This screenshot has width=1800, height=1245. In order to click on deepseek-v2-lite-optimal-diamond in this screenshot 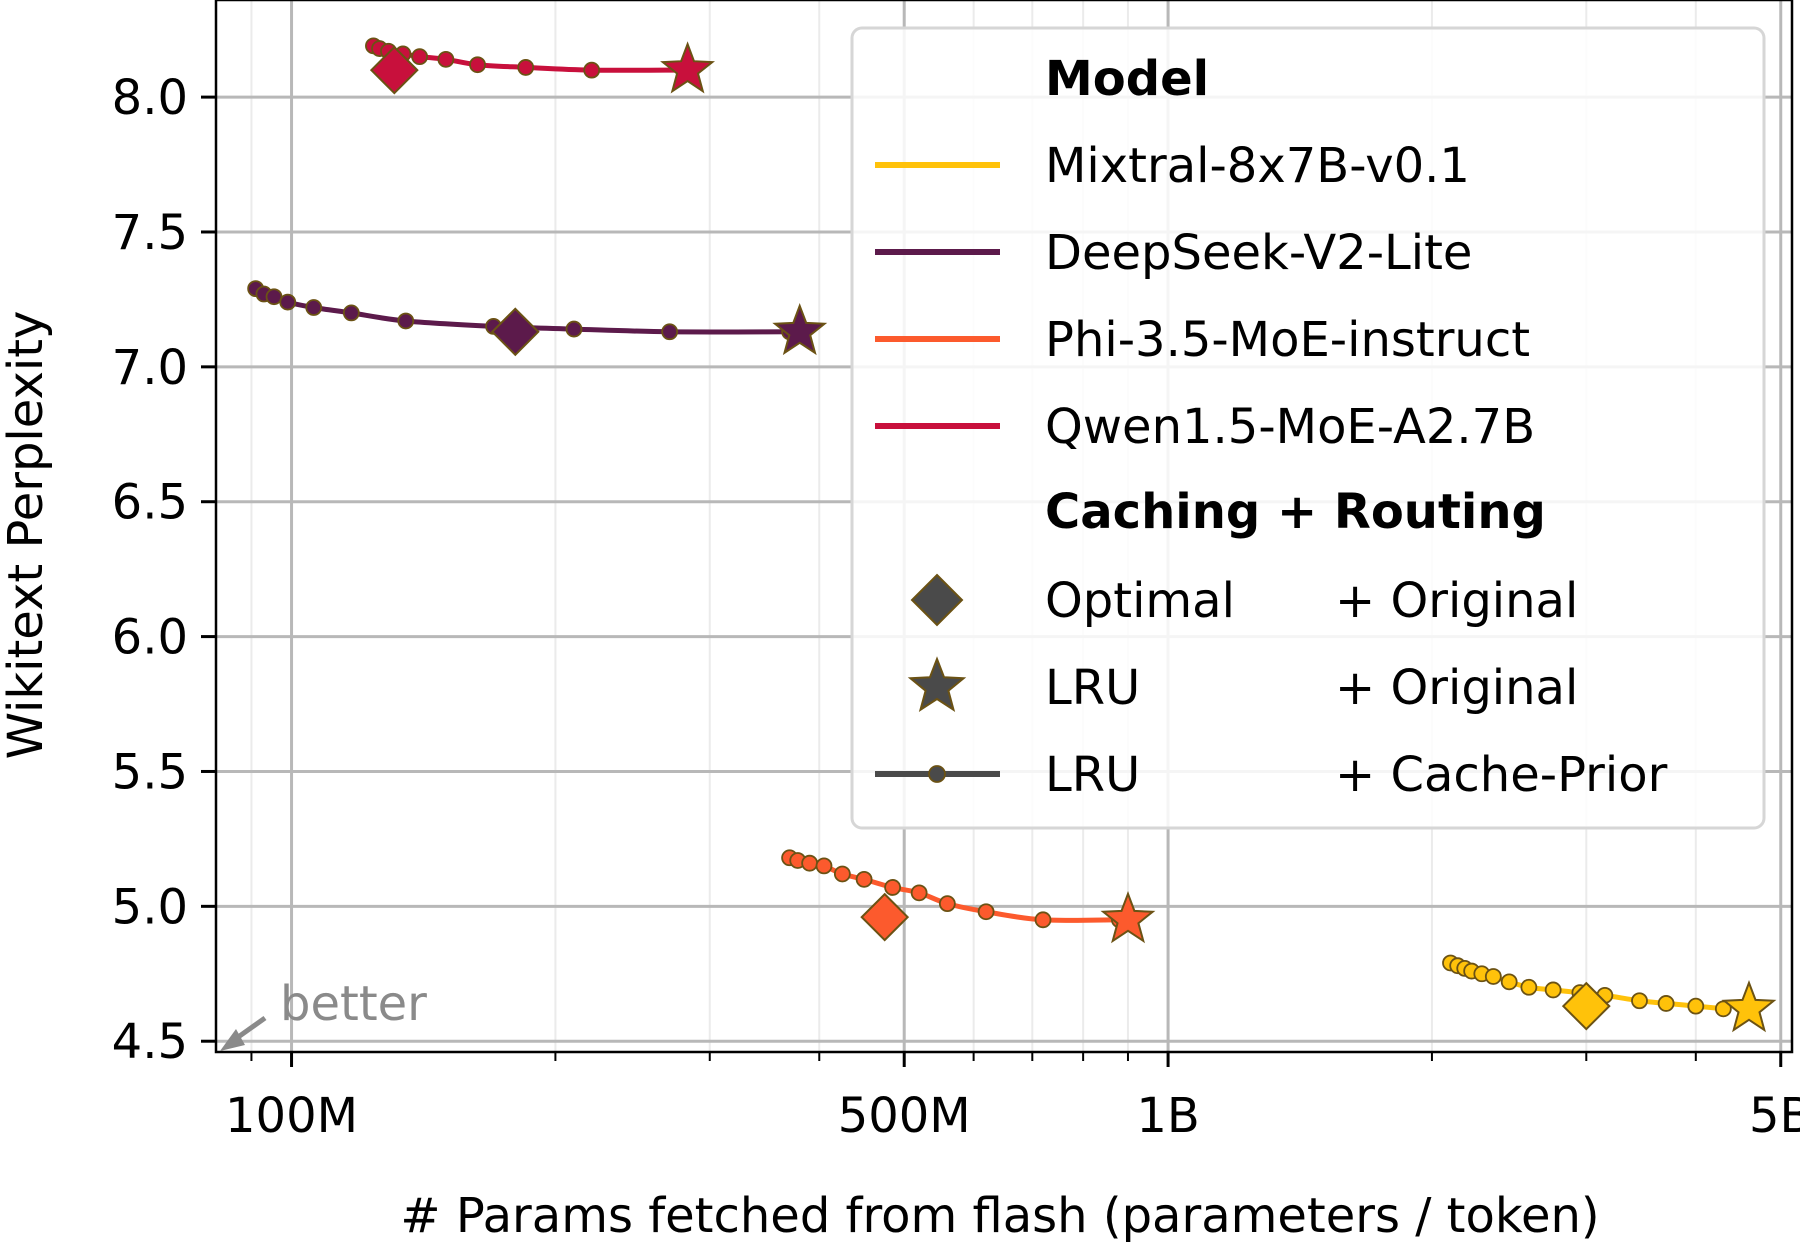, I will do `click(515, 332)`.